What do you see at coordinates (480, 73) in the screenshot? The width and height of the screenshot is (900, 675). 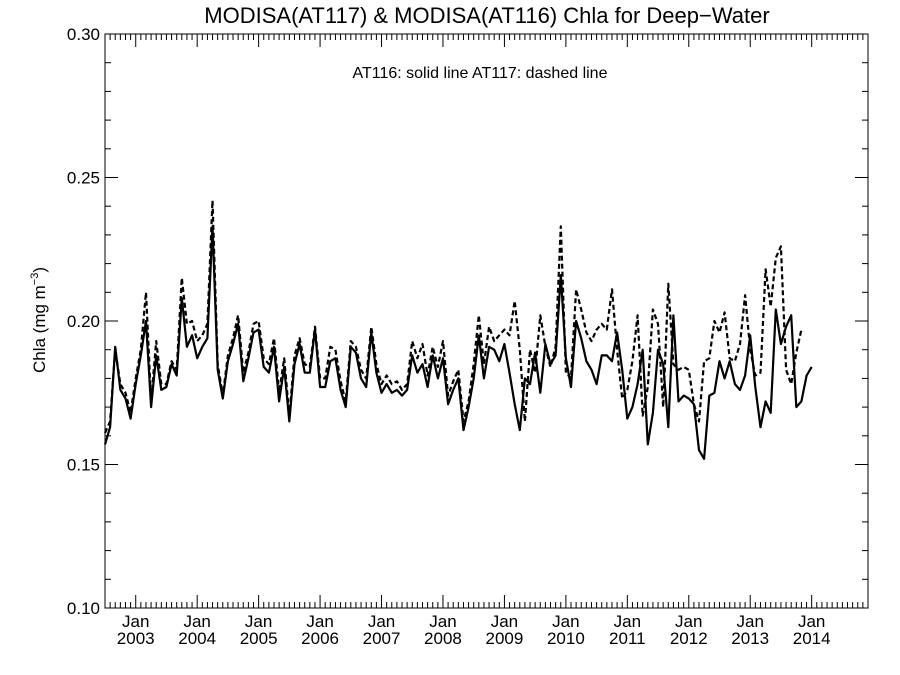 I see `line-style-annotation: AT116: solid line AT117: dashed line` at bounding box center [480, 73].